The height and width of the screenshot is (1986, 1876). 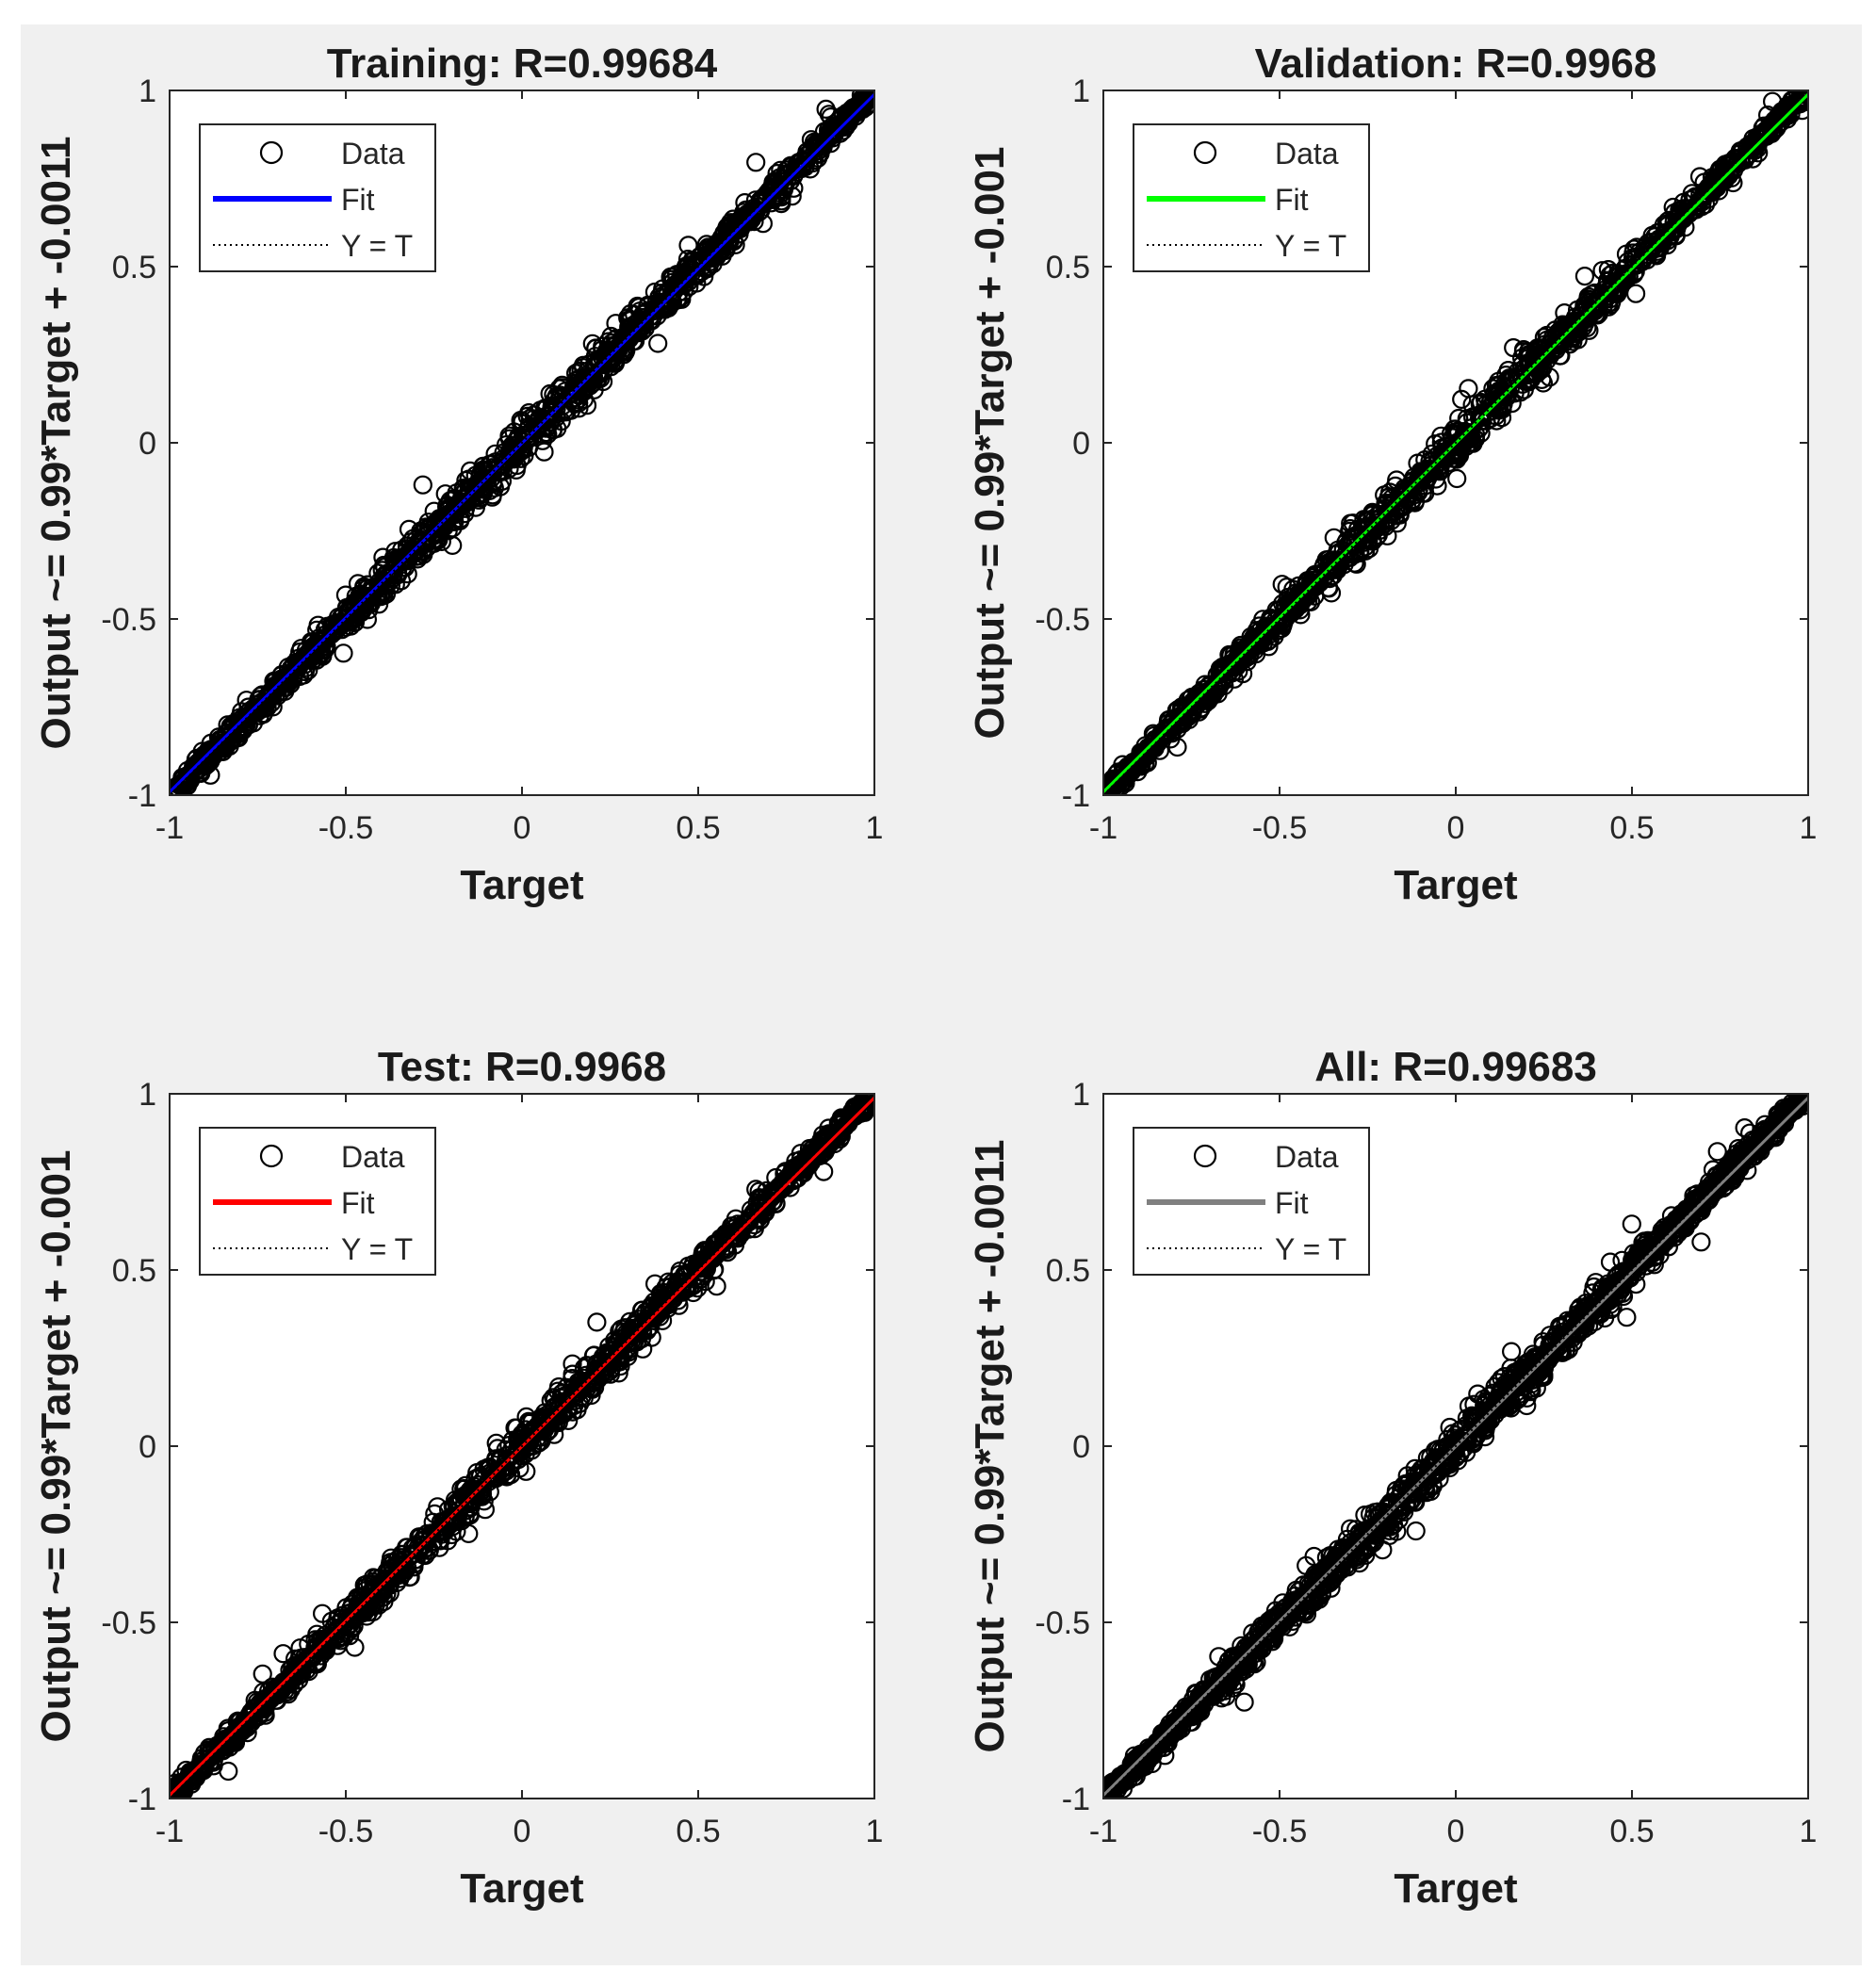 I want to click on y-axis-label: Output ~= 0.99*Target + -0.001, so click(x=990, y=443).